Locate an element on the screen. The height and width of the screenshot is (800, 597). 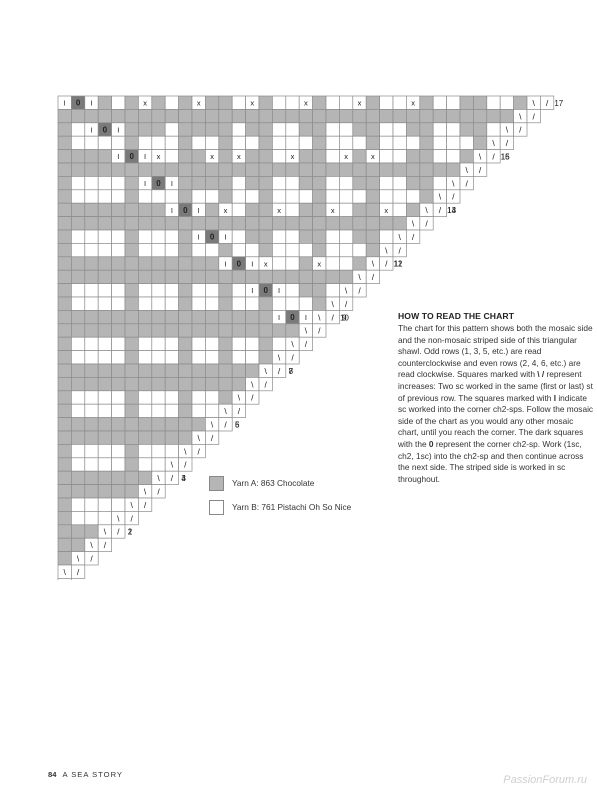
watermark: PassionForum.ru is located at coordinates (545, 780).